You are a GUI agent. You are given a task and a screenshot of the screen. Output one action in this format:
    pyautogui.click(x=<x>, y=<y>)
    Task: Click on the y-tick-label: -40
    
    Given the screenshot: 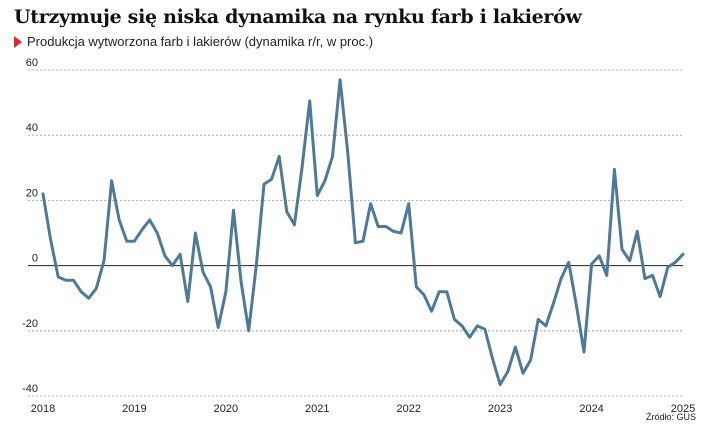 What is the action you would take?
    pyautogui.click(x=30, y=389)
    